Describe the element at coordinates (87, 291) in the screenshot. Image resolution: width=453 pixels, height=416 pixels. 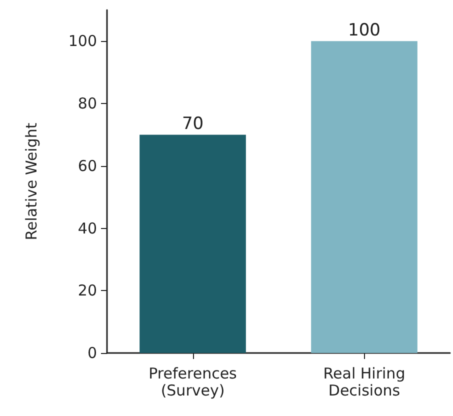
I see `y-tick-label: 20` at that location.